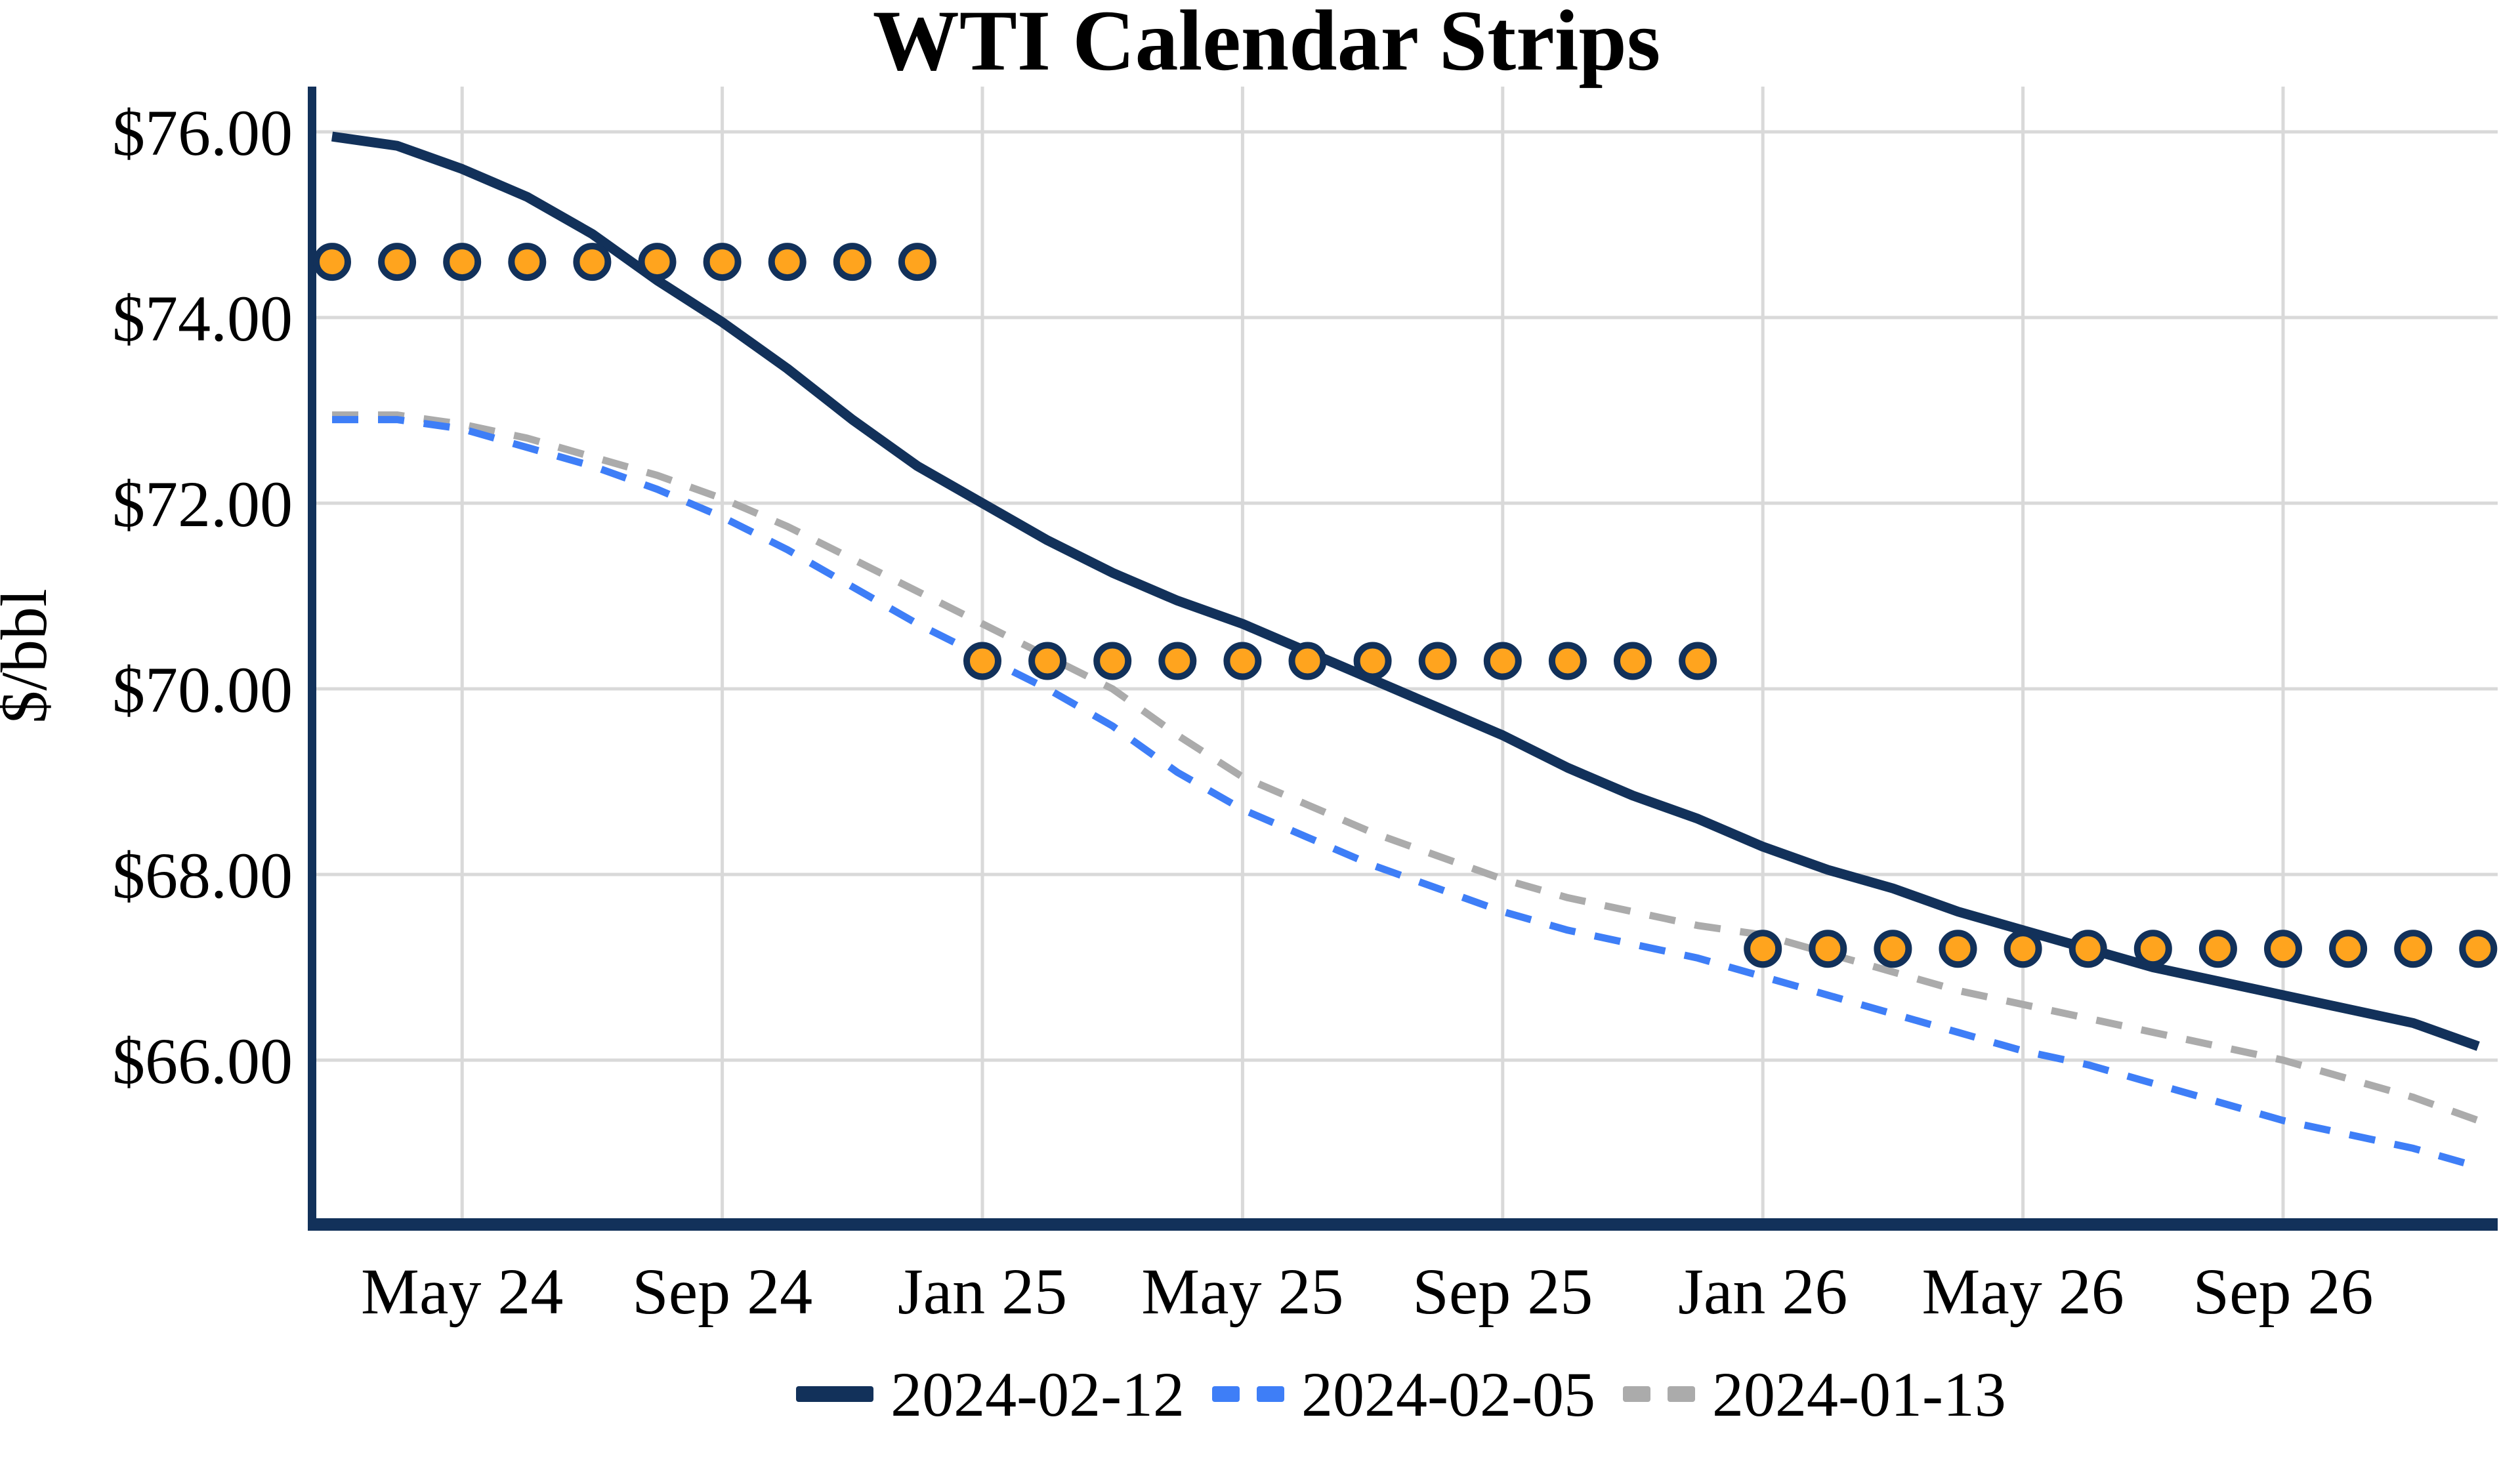  I want to click on legend-item-2024-02-05: 2024-02-05, so click(1403, 1394).